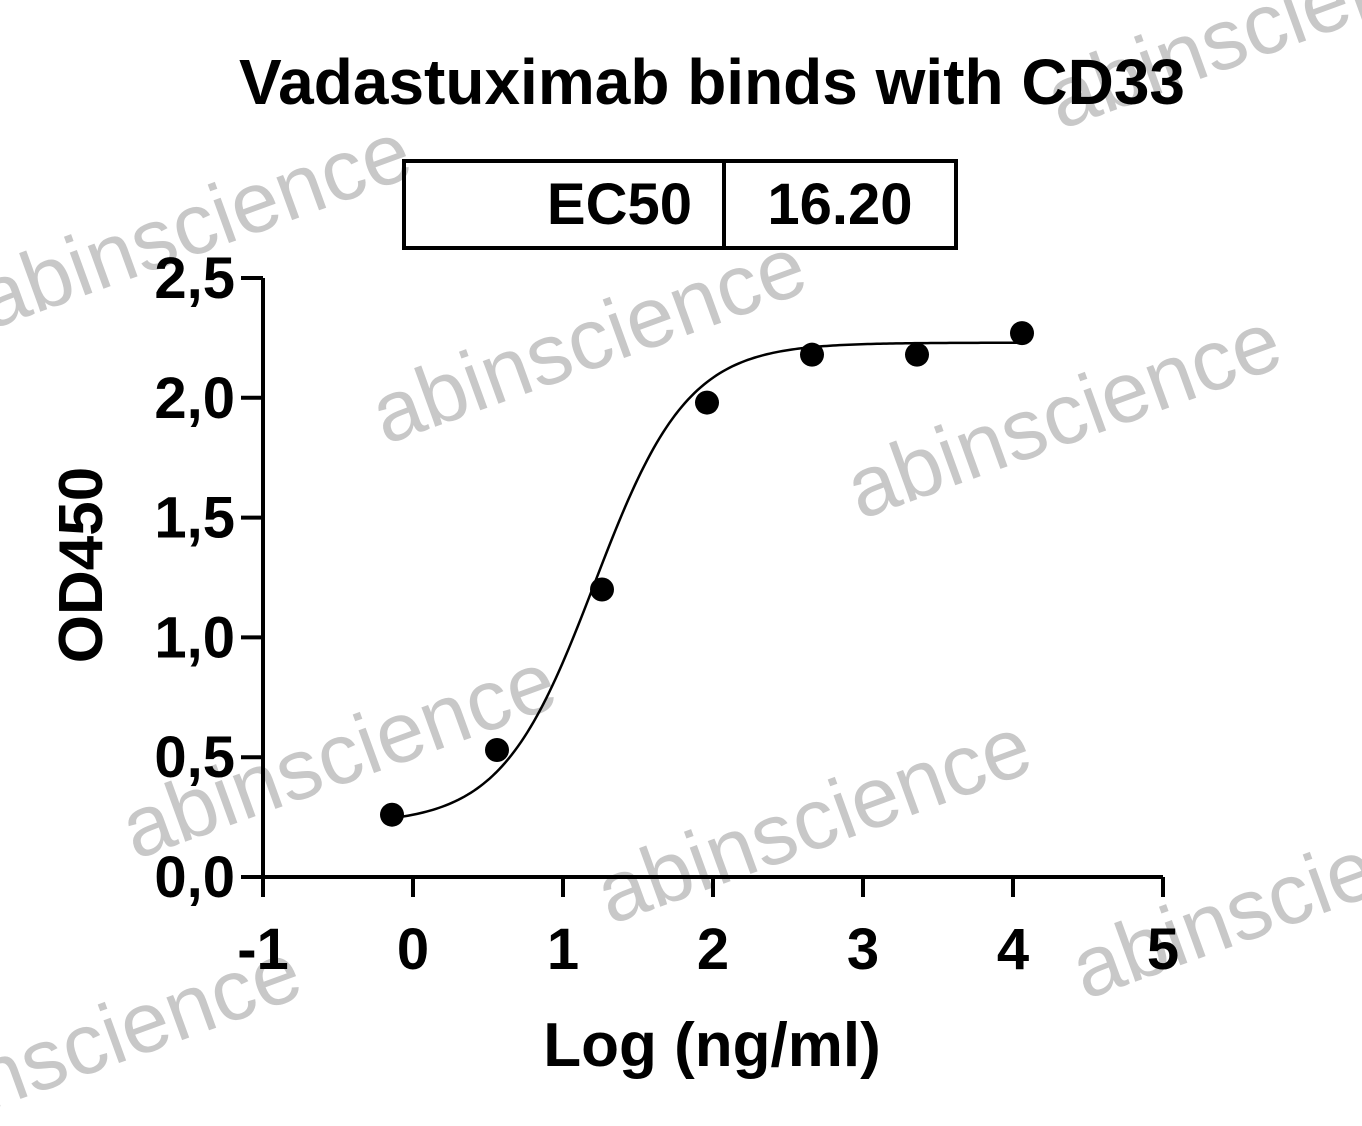 The image size is (1362, 1126). I want to click on ec50-value: 16.20, so click(839, 204).